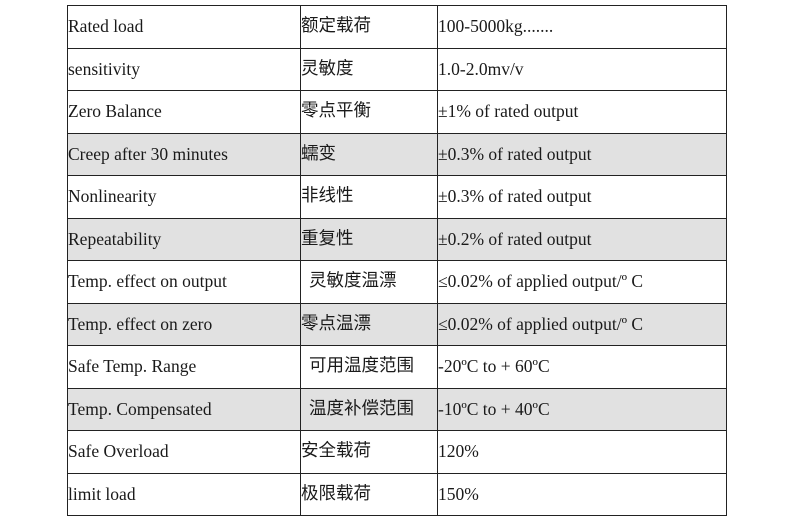 This screenshot has width=795, height=524. I want to click on parameter-value: ±0.2% of rated output, so click(582, 239).